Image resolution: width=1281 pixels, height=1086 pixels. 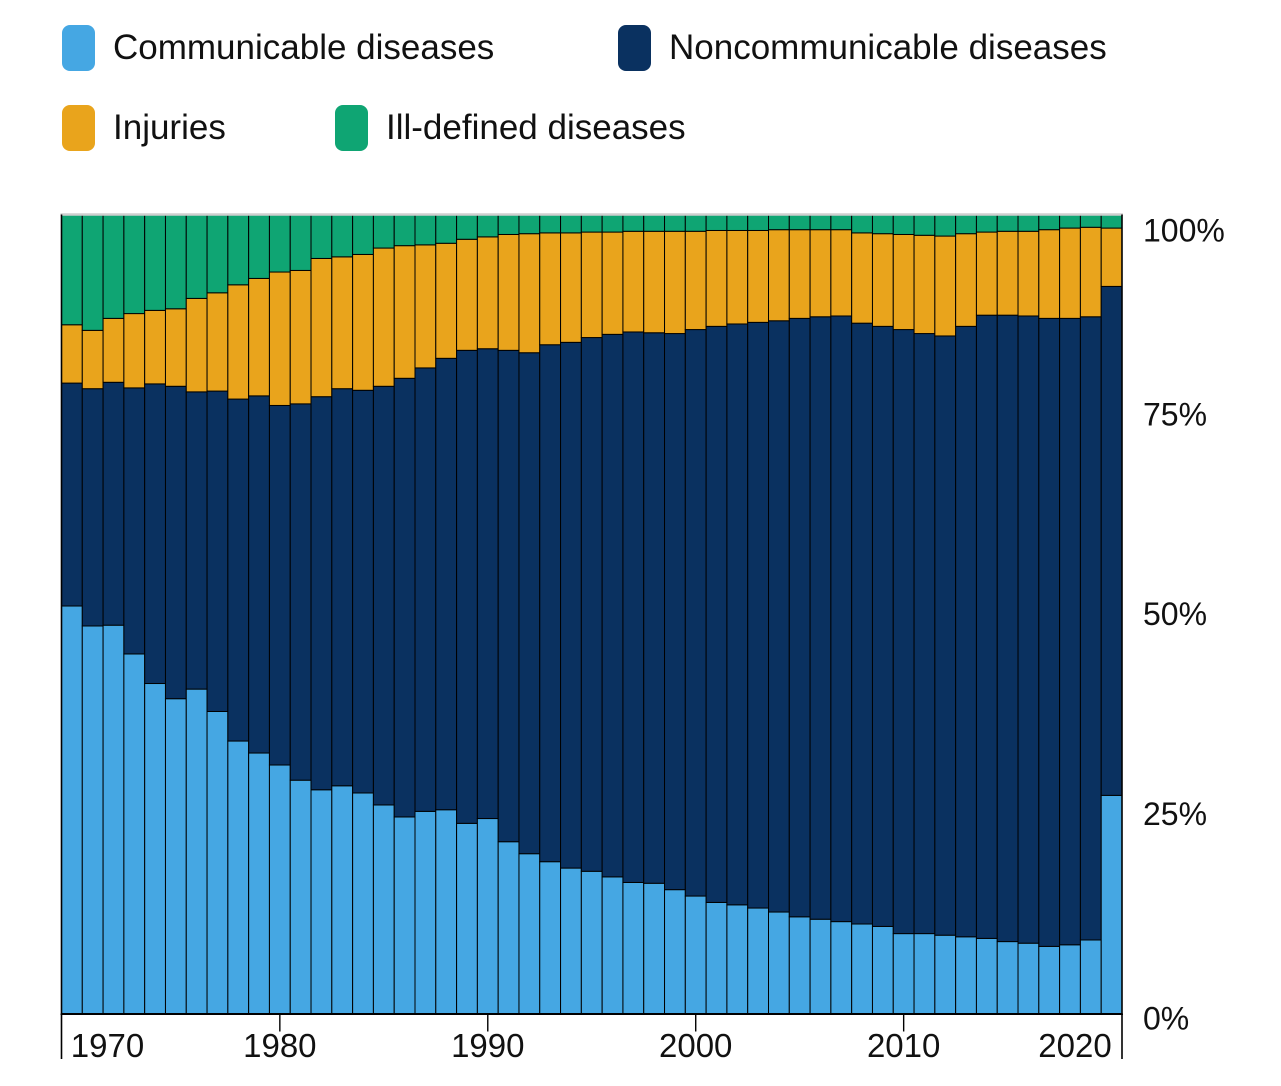 What do you see at coordinates (278, 48) in the screenshot?
I see `legend-item-communicable: Communicable diseases` at bounding box center [278, 48].